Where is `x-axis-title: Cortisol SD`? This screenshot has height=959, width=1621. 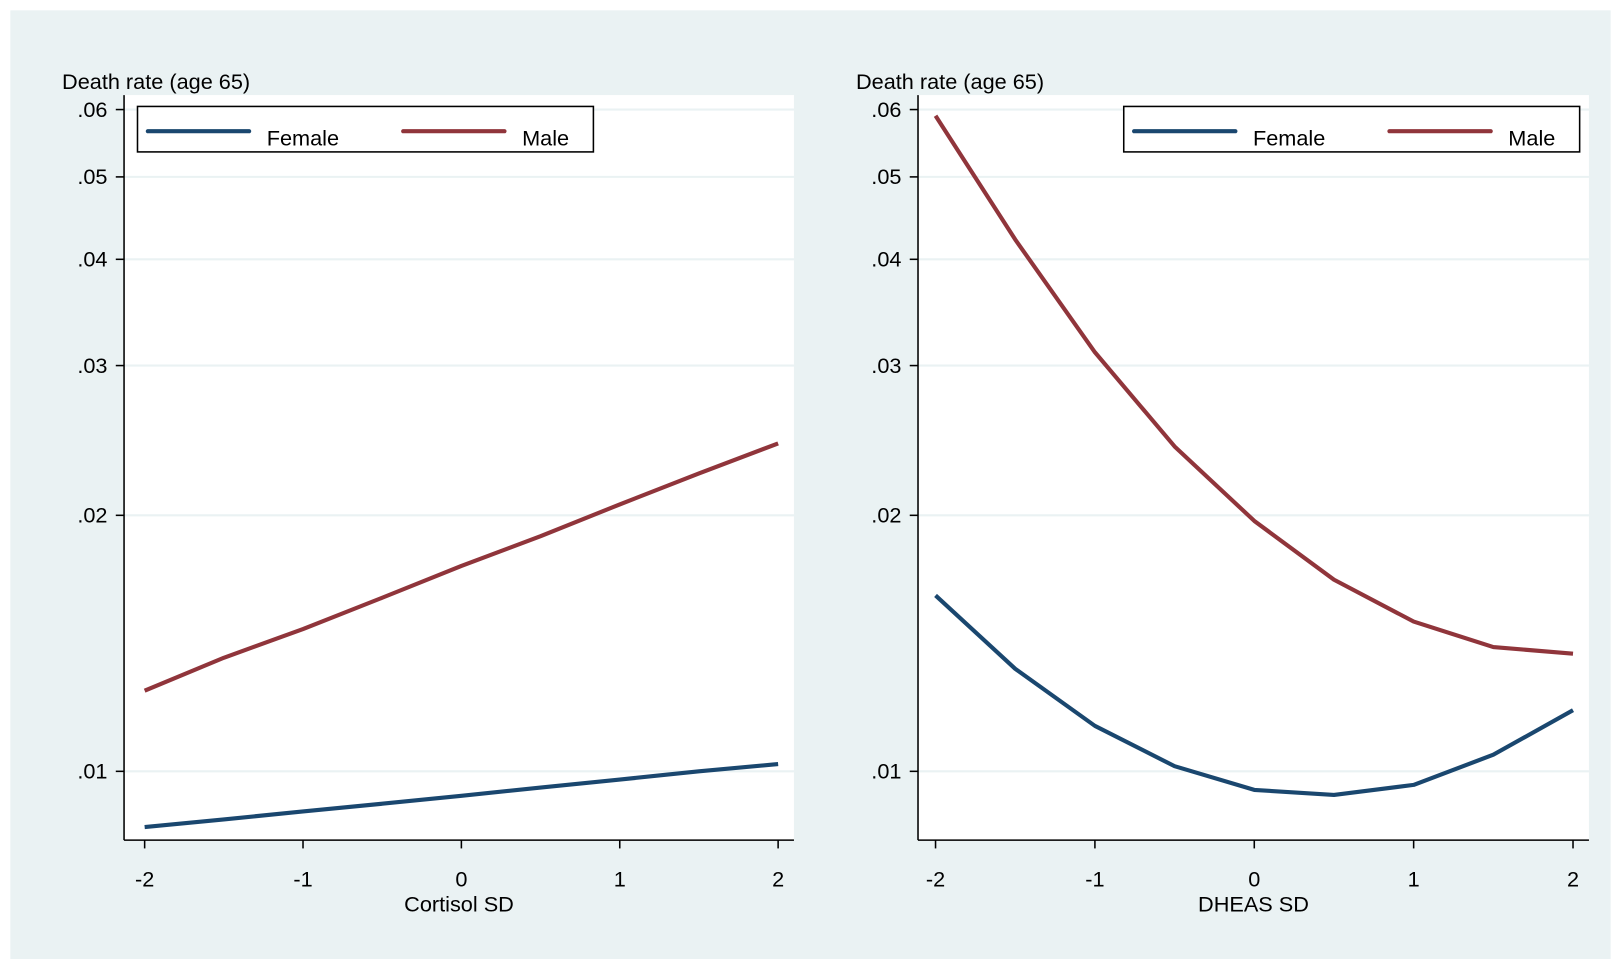
x-axis-title: Cortisol SD is located at coordinates (459, 903).